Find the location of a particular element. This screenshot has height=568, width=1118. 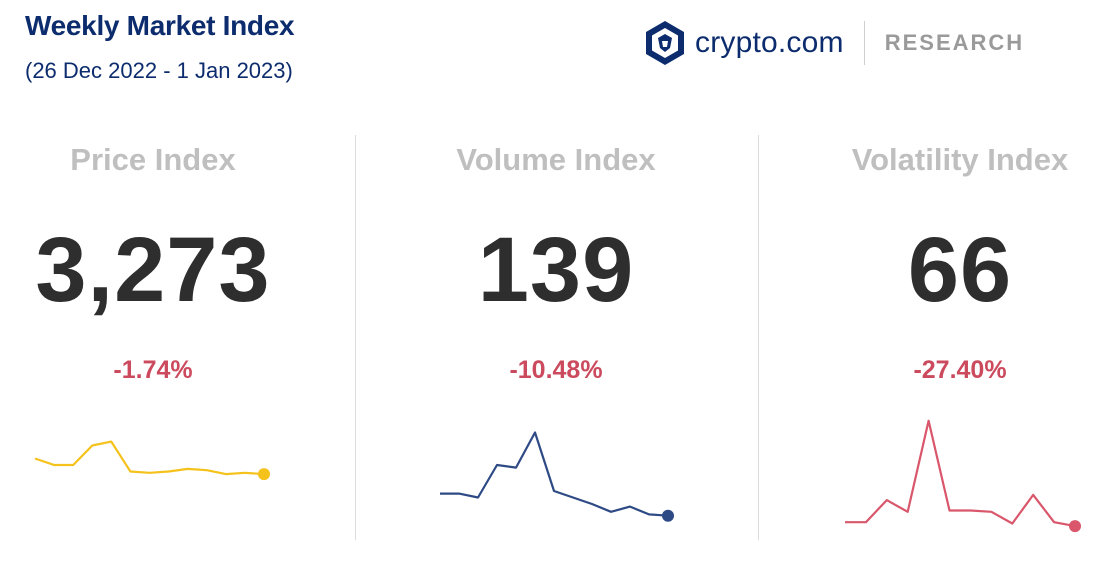

volume-index-change: -10.48% is located at coordinates (556, 370).